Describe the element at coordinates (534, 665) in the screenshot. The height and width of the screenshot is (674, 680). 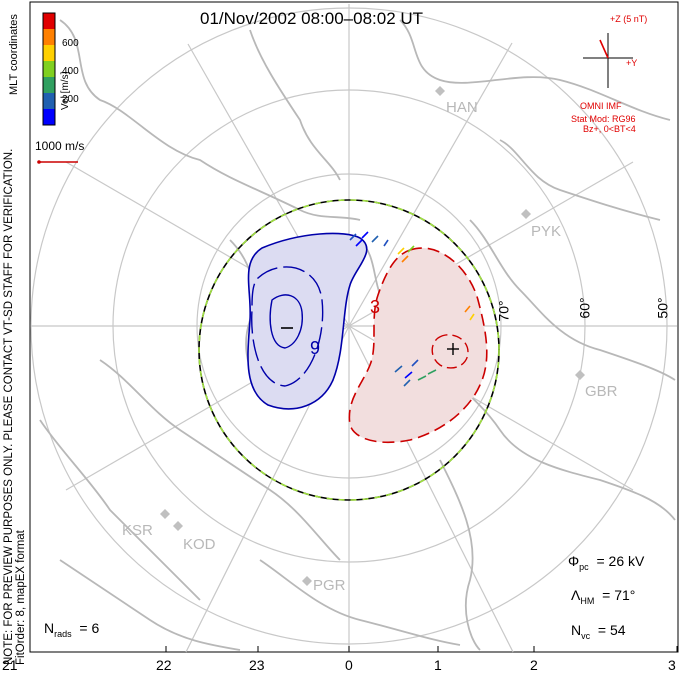
I see `mlt-tick-2: 2` at that location.